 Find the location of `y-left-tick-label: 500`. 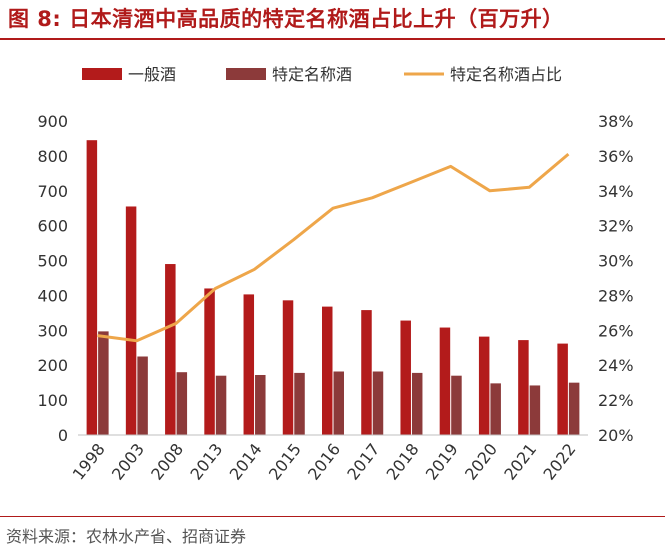

y-left-tick-label: 500 is located at coordinates (52, 261).